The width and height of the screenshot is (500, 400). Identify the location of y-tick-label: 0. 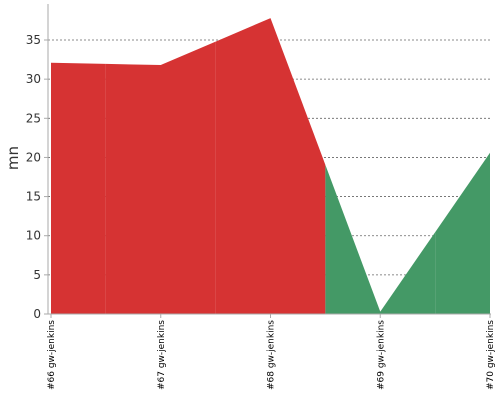
(37, 314).